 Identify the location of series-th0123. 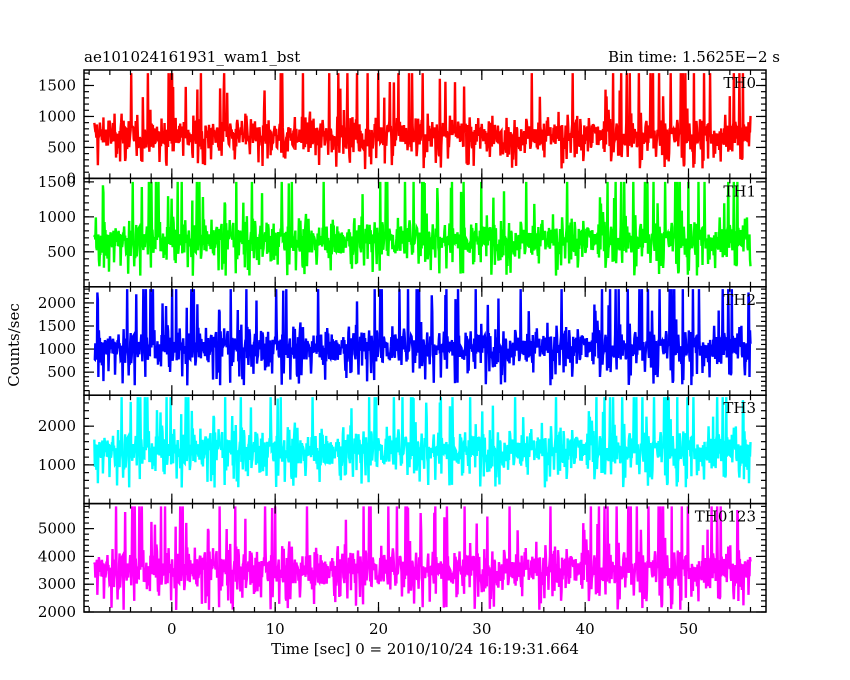
(422, 558).